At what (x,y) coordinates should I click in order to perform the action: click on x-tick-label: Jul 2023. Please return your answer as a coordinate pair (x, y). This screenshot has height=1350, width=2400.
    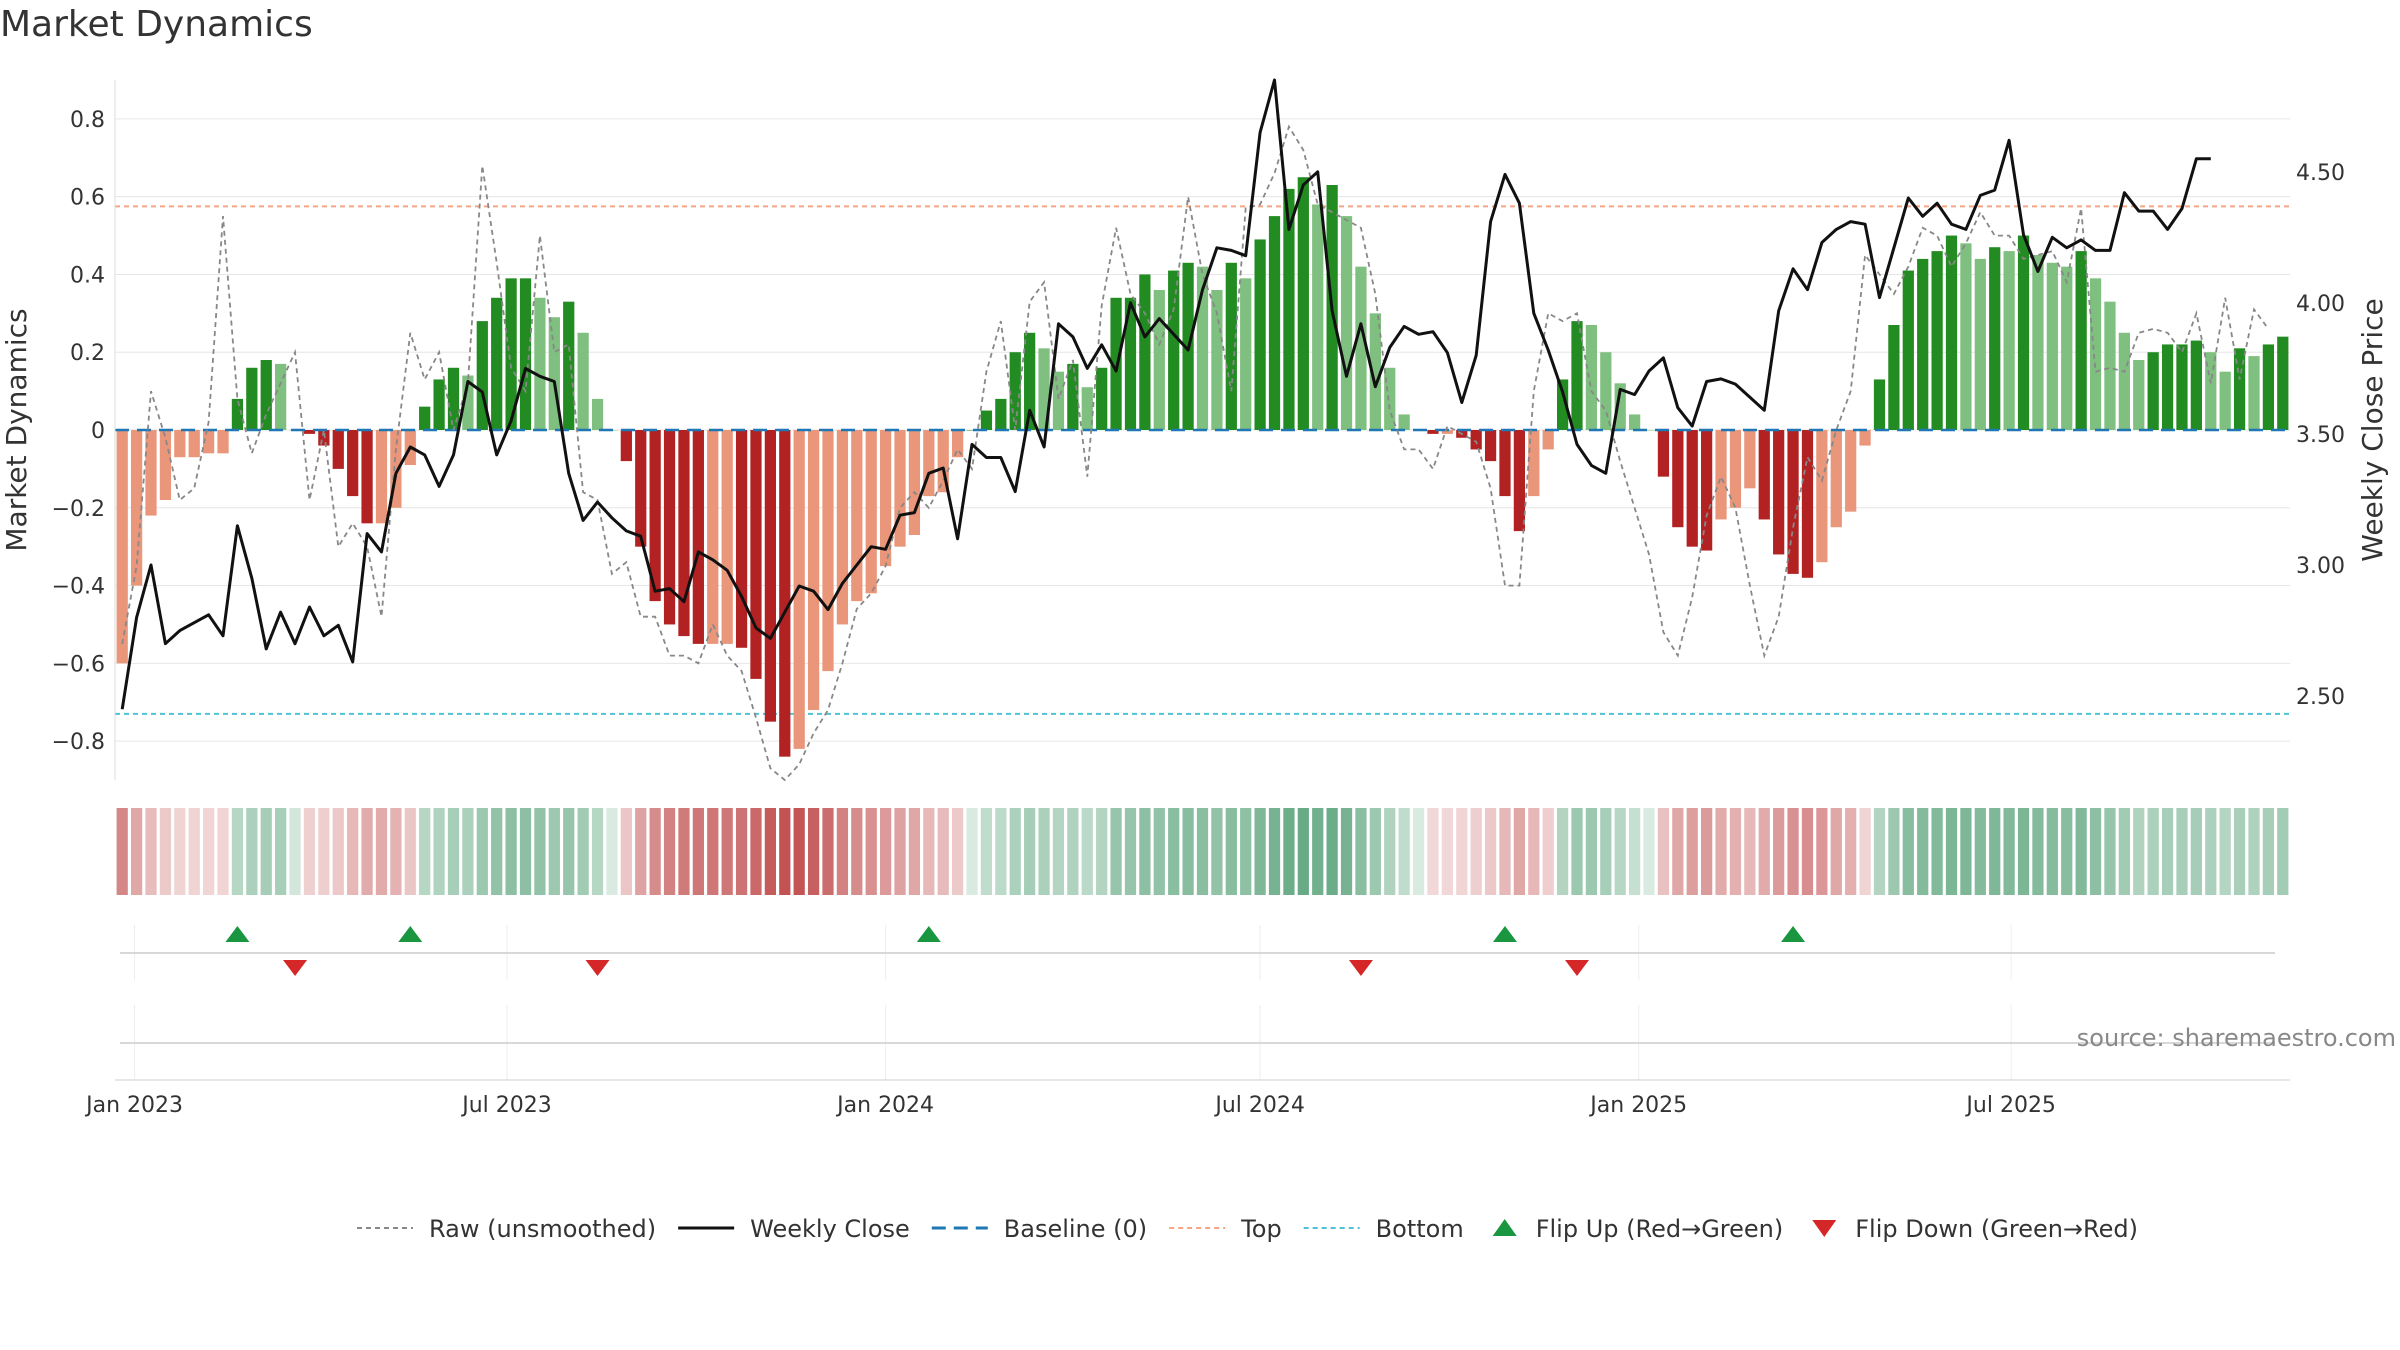
    Looking at the image, I should click on (506, 1105).